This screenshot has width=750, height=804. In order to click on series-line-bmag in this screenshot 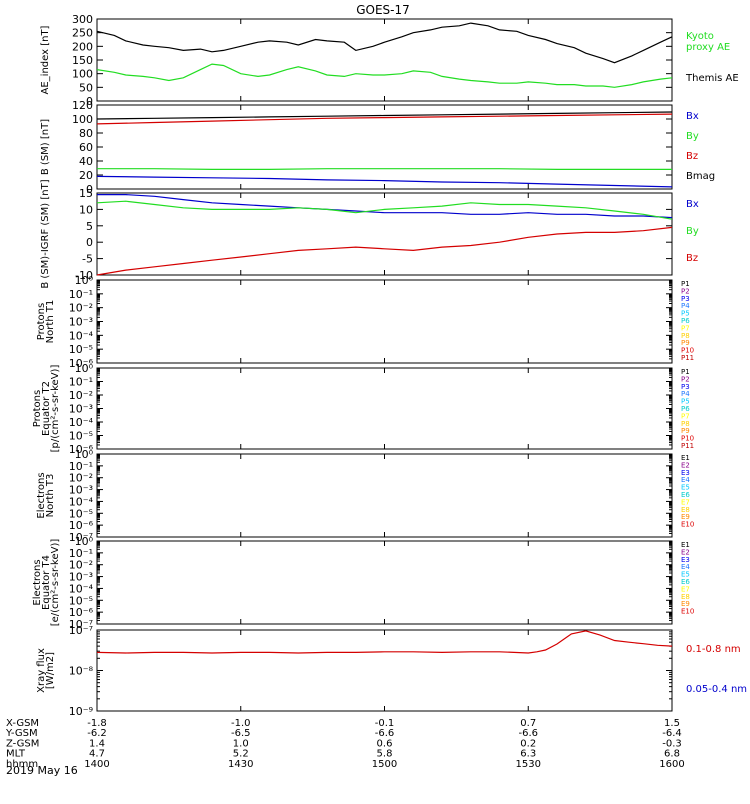, I will do `click(384, 115)`.